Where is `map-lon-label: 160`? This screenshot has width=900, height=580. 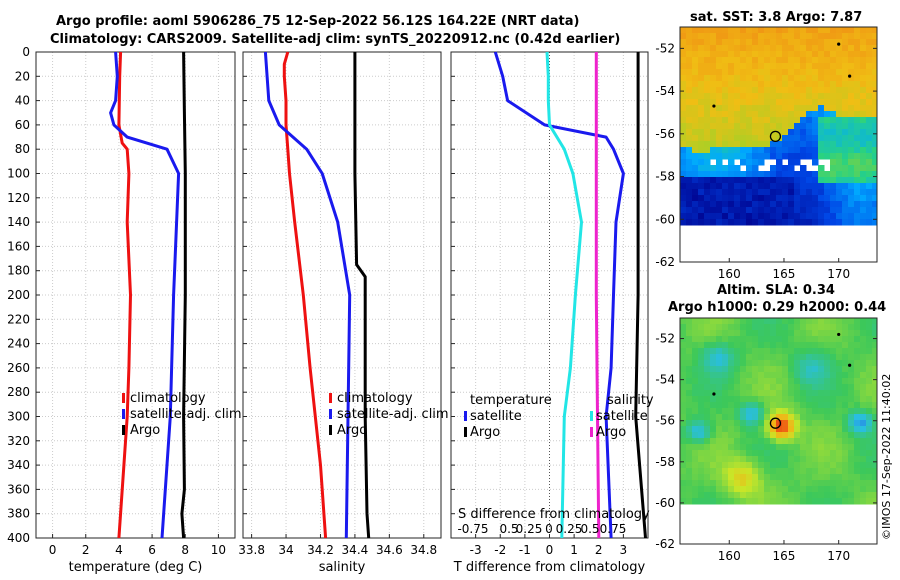 map-lon-label: 160 is located at coordinates (729, 556).